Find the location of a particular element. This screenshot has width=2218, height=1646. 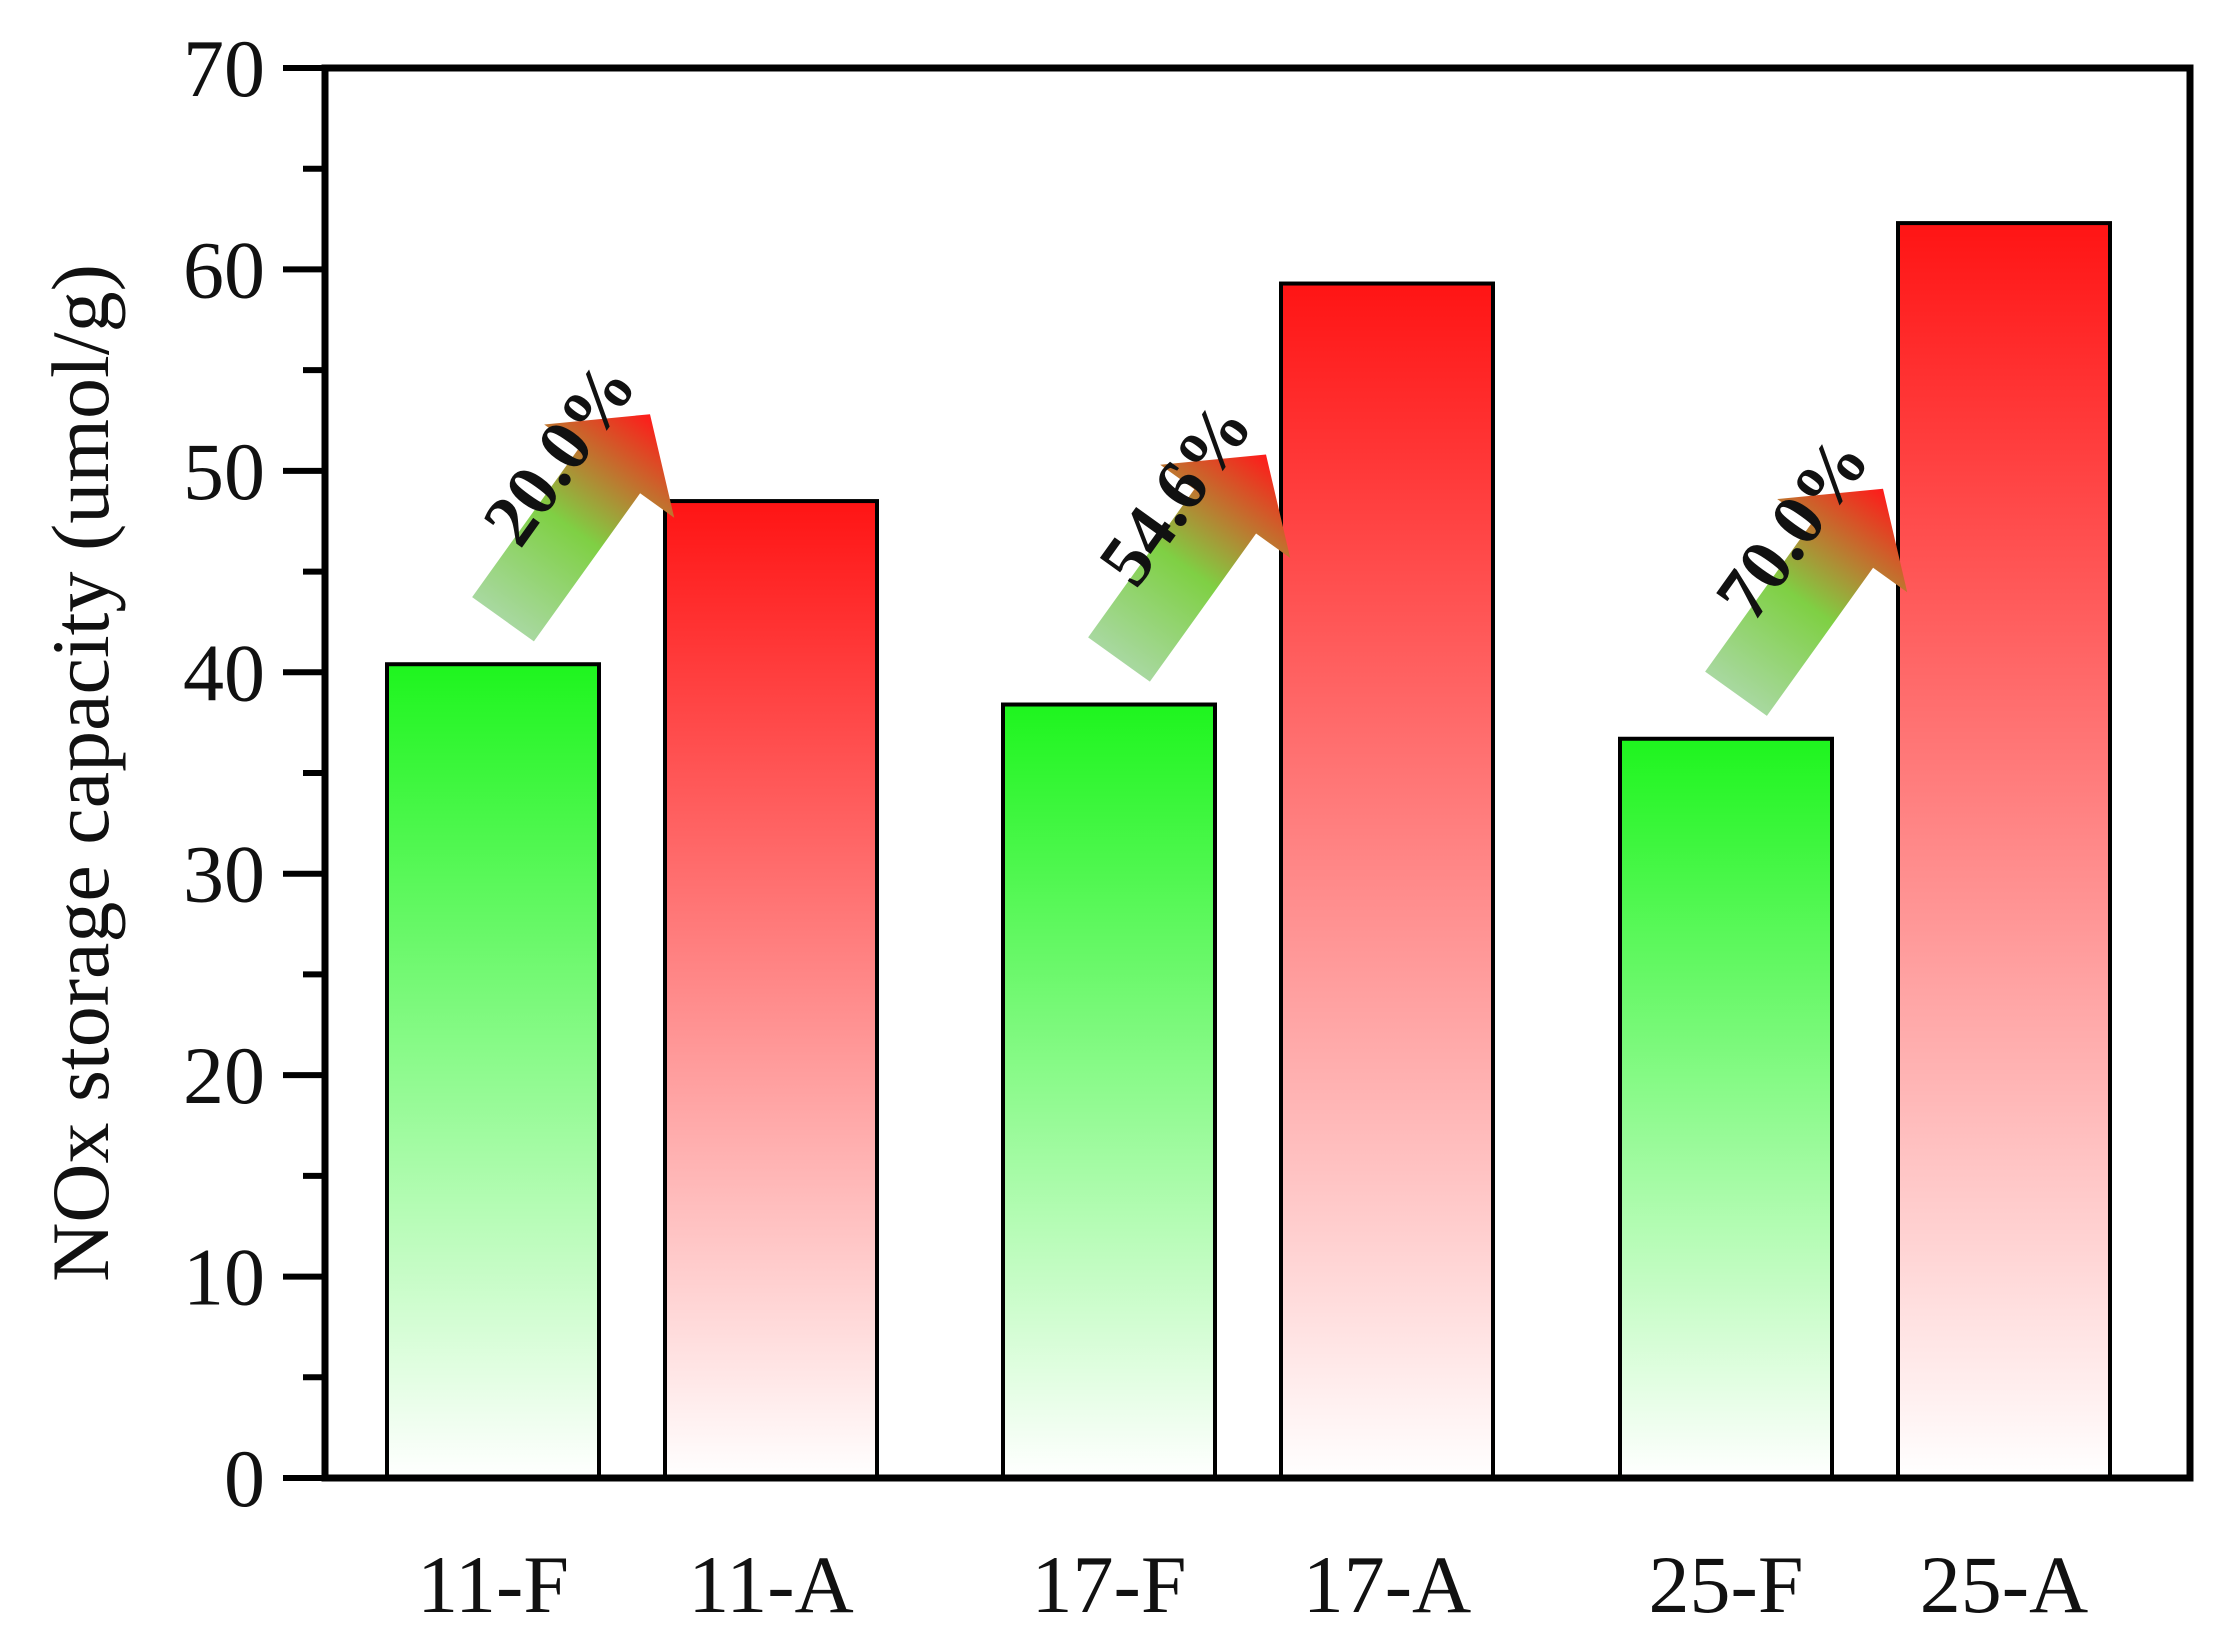

arrows-layer is located at coordinates (1190, 565).